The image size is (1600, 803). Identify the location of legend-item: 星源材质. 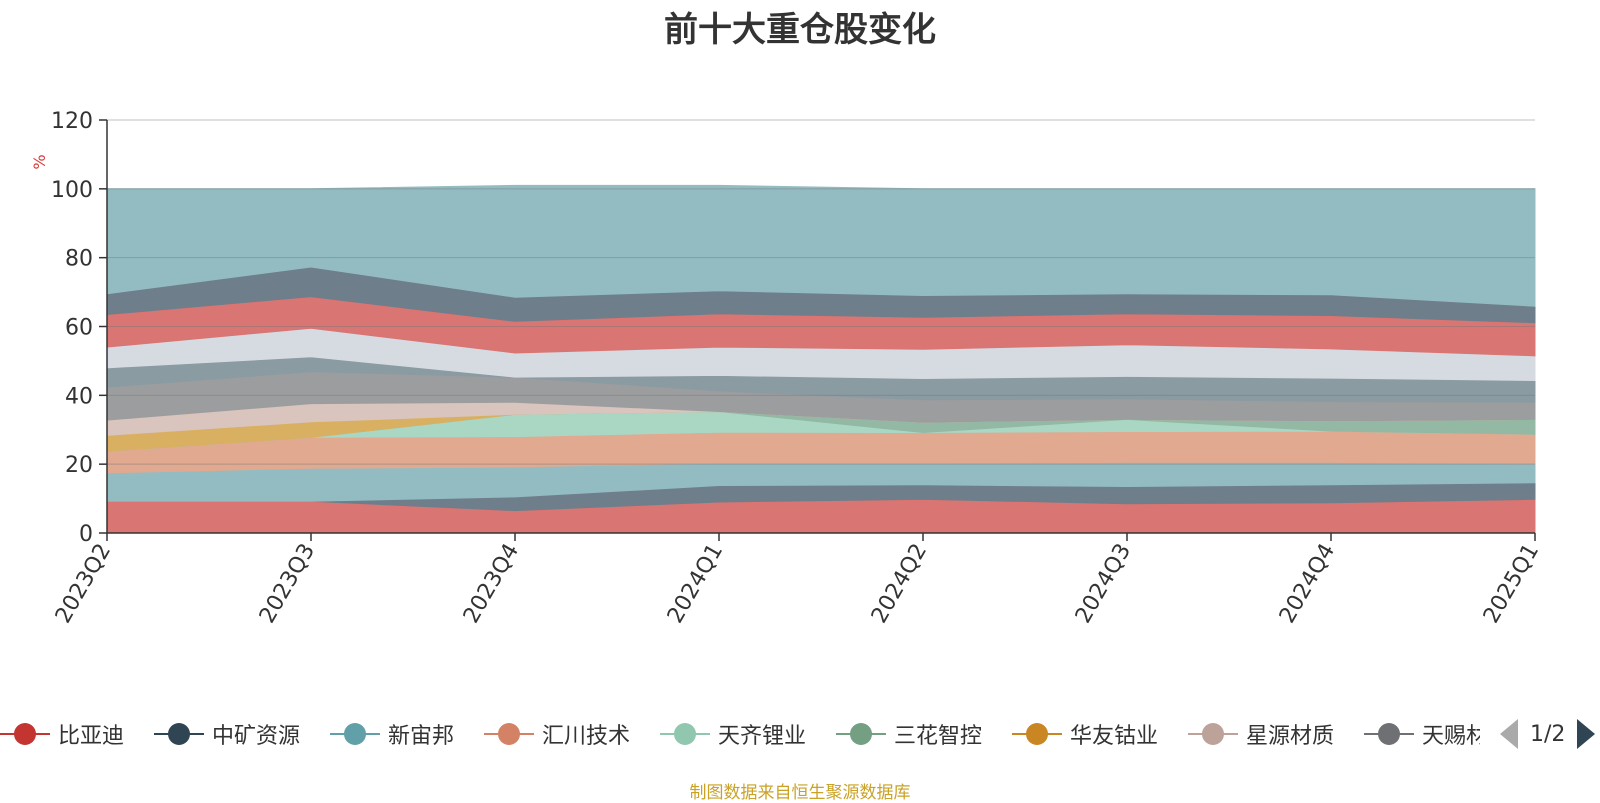
(1261, 734).